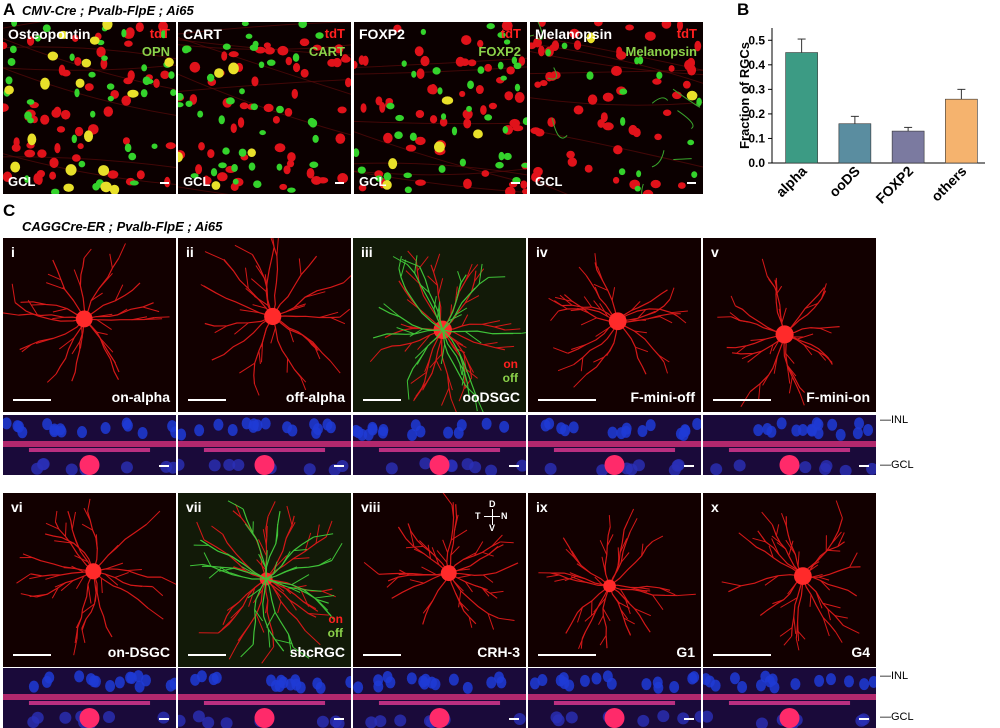 The width and height of the screenshot is (1000, 728). I want to click on neuron-numeral: x, so click(715, 507).